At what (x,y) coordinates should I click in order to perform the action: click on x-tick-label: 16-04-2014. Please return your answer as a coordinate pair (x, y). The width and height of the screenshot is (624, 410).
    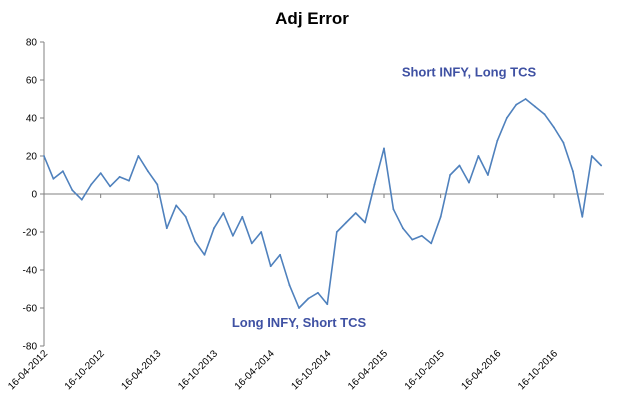
    Looking at the image, I should click on (255, 370).